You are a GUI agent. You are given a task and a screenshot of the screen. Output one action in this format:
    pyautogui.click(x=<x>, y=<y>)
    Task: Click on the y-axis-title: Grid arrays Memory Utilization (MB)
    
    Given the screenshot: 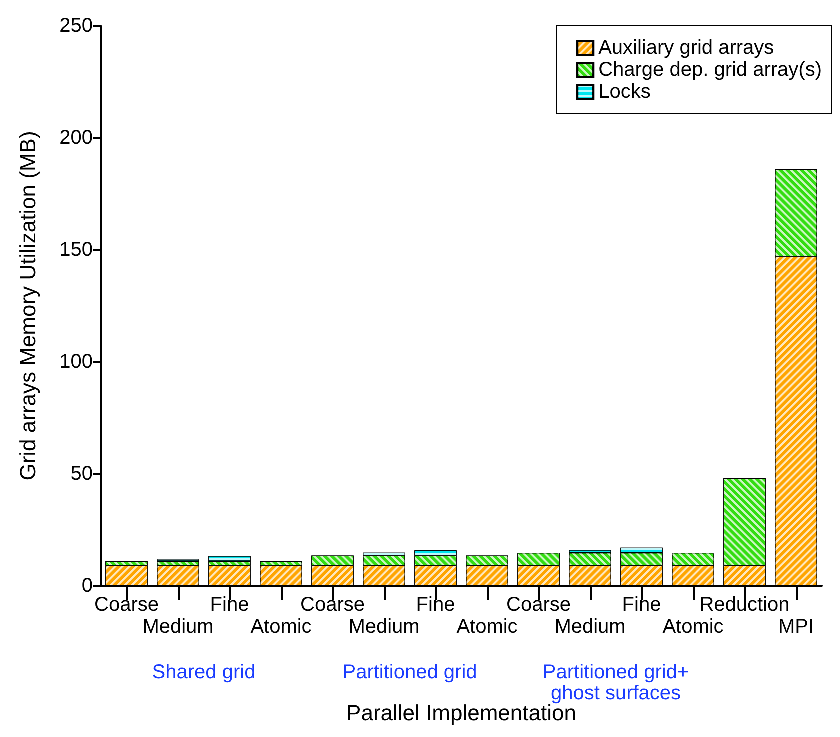 What is the action you would take?
    pyautogui.click(x=28, y=306)
    